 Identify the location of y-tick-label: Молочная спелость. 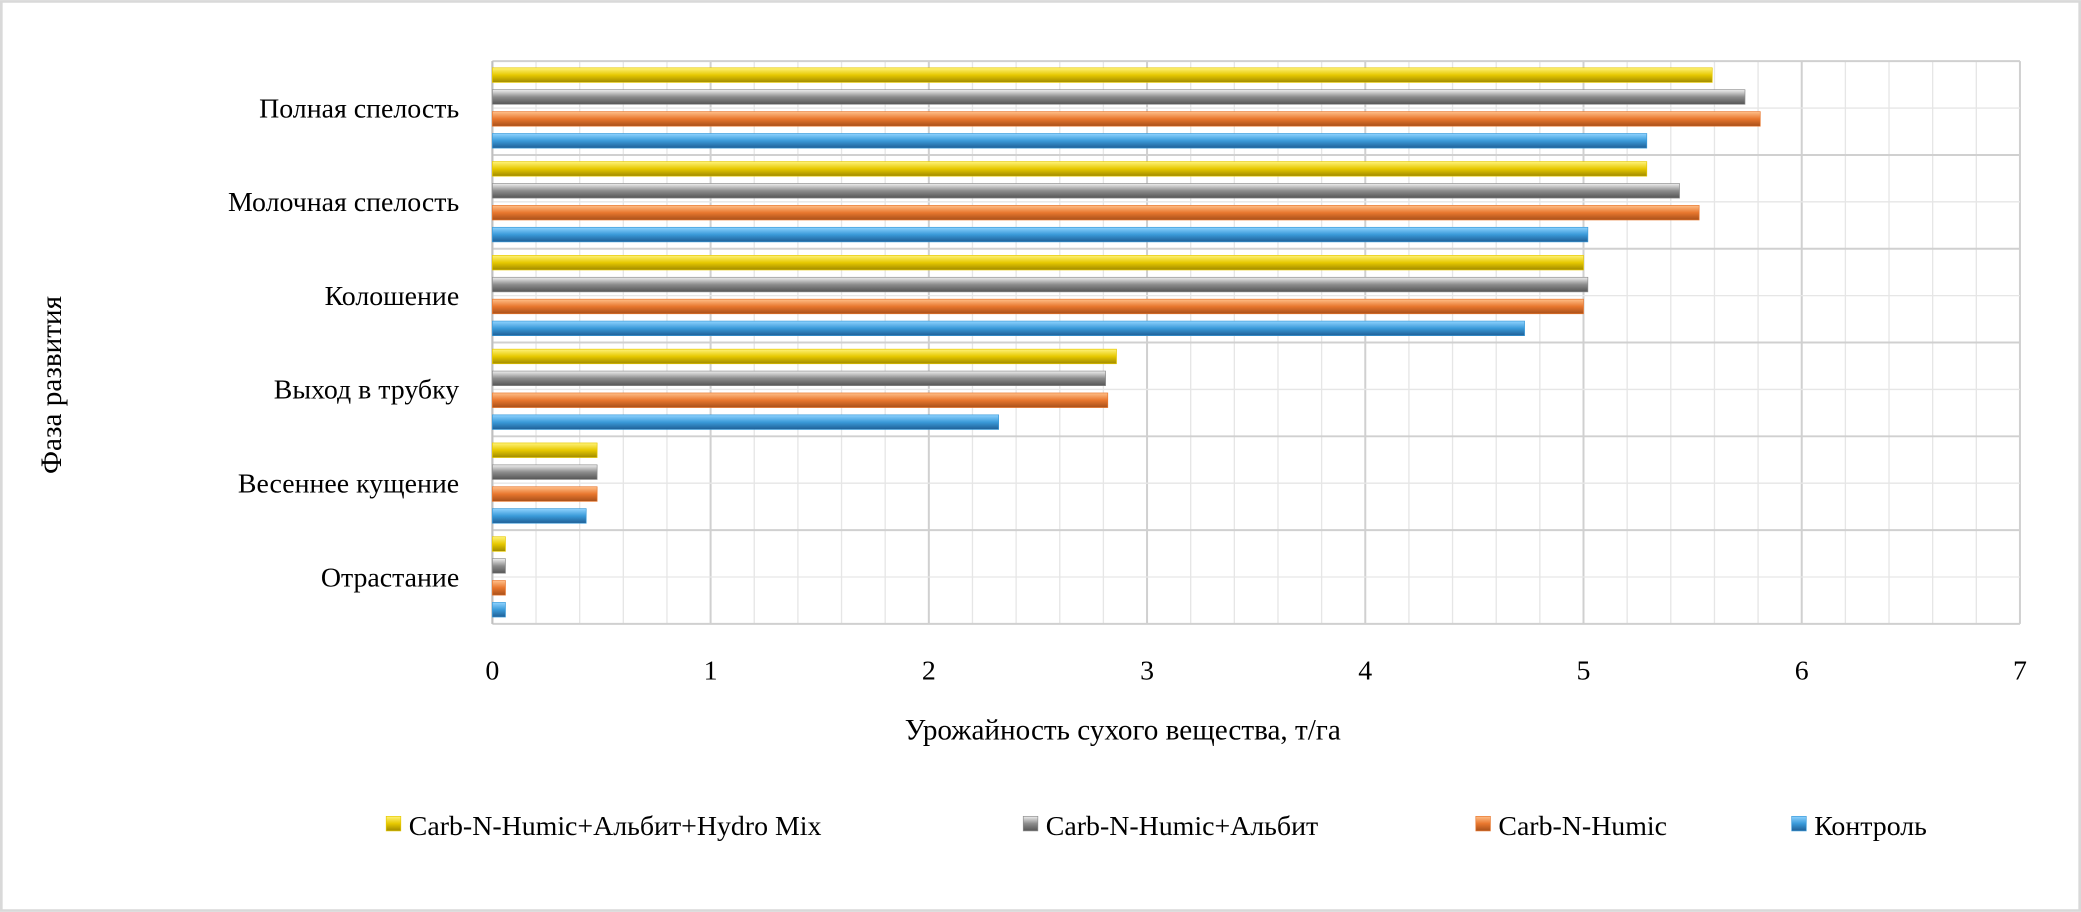
(343, 202).